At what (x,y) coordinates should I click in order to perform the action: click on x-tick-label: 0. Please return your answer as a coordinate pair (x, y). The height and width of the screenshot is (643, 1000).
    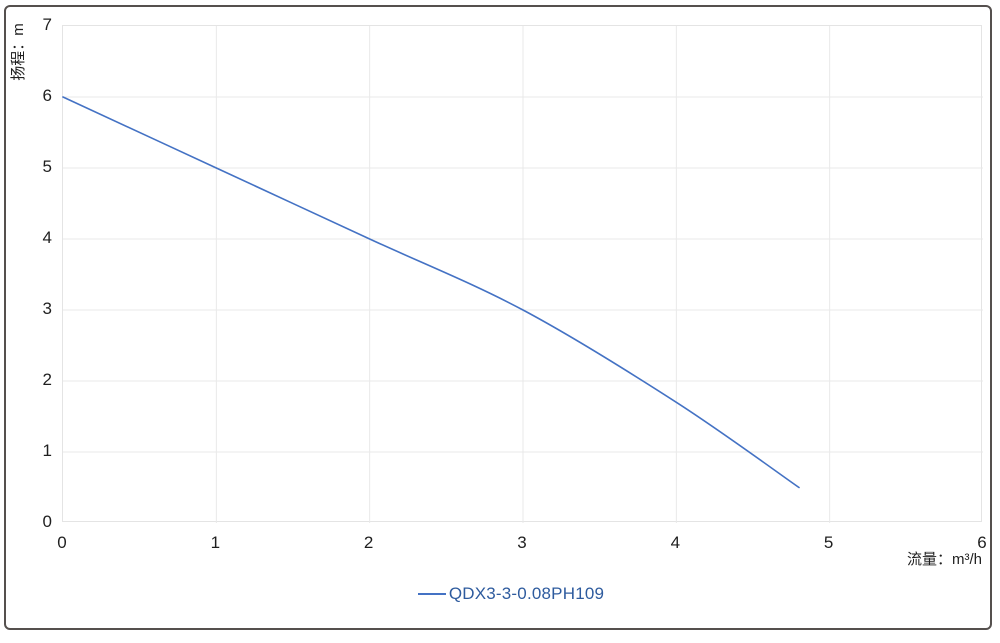
    Looking at the image, I should click on (62, 542).